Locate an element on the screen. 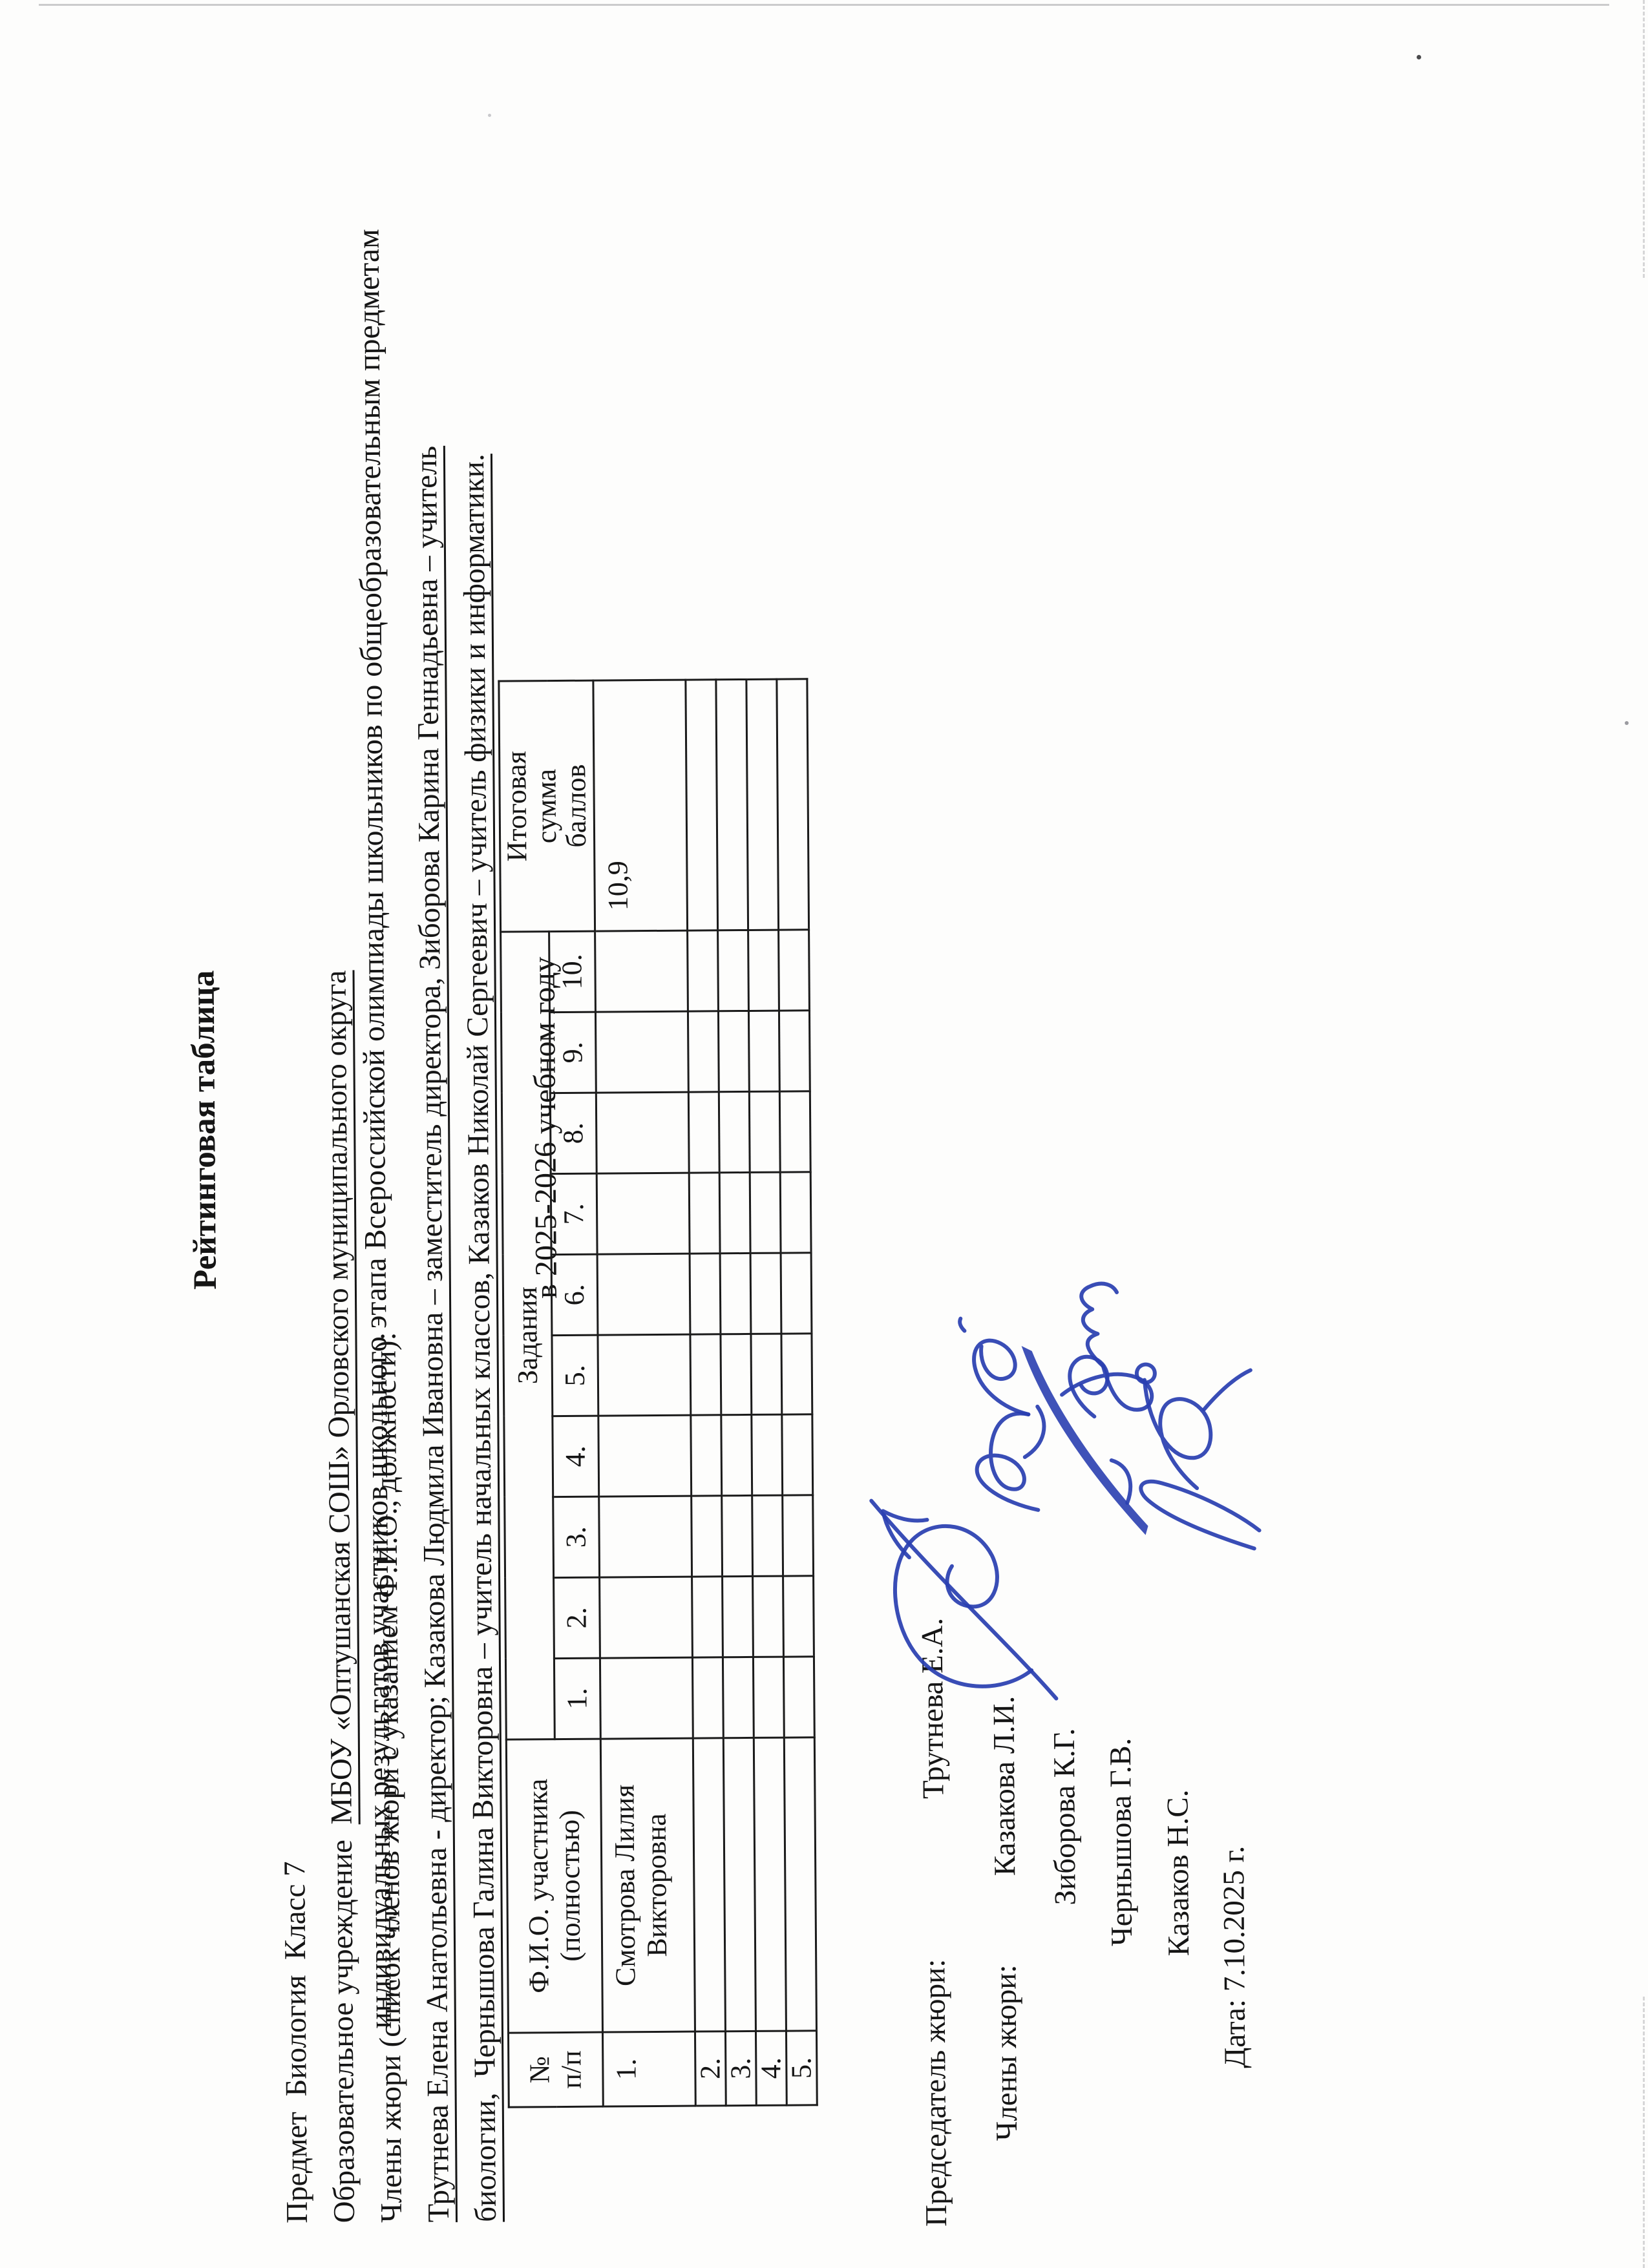  task-col-header: 8. is located at coordinates (573, 1134).